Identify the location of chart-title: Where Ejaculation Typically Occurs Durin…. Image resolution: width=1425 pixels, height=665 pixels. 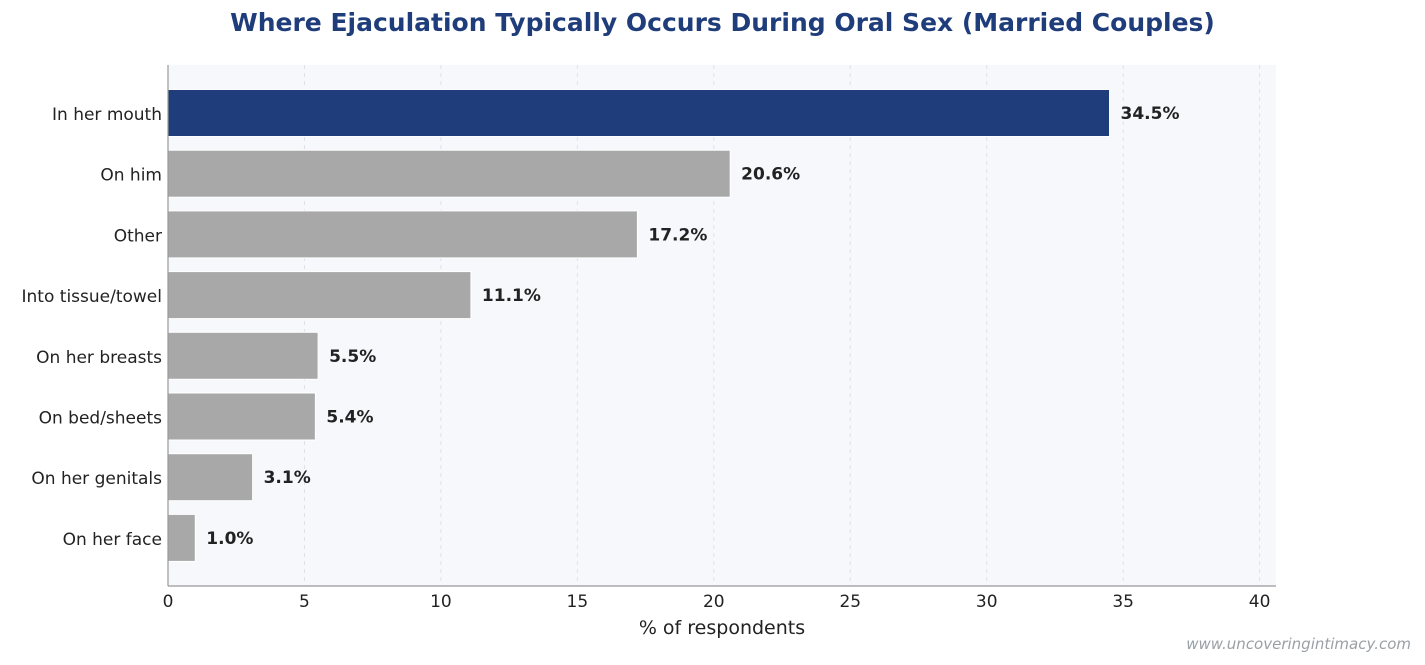
(722, 22).